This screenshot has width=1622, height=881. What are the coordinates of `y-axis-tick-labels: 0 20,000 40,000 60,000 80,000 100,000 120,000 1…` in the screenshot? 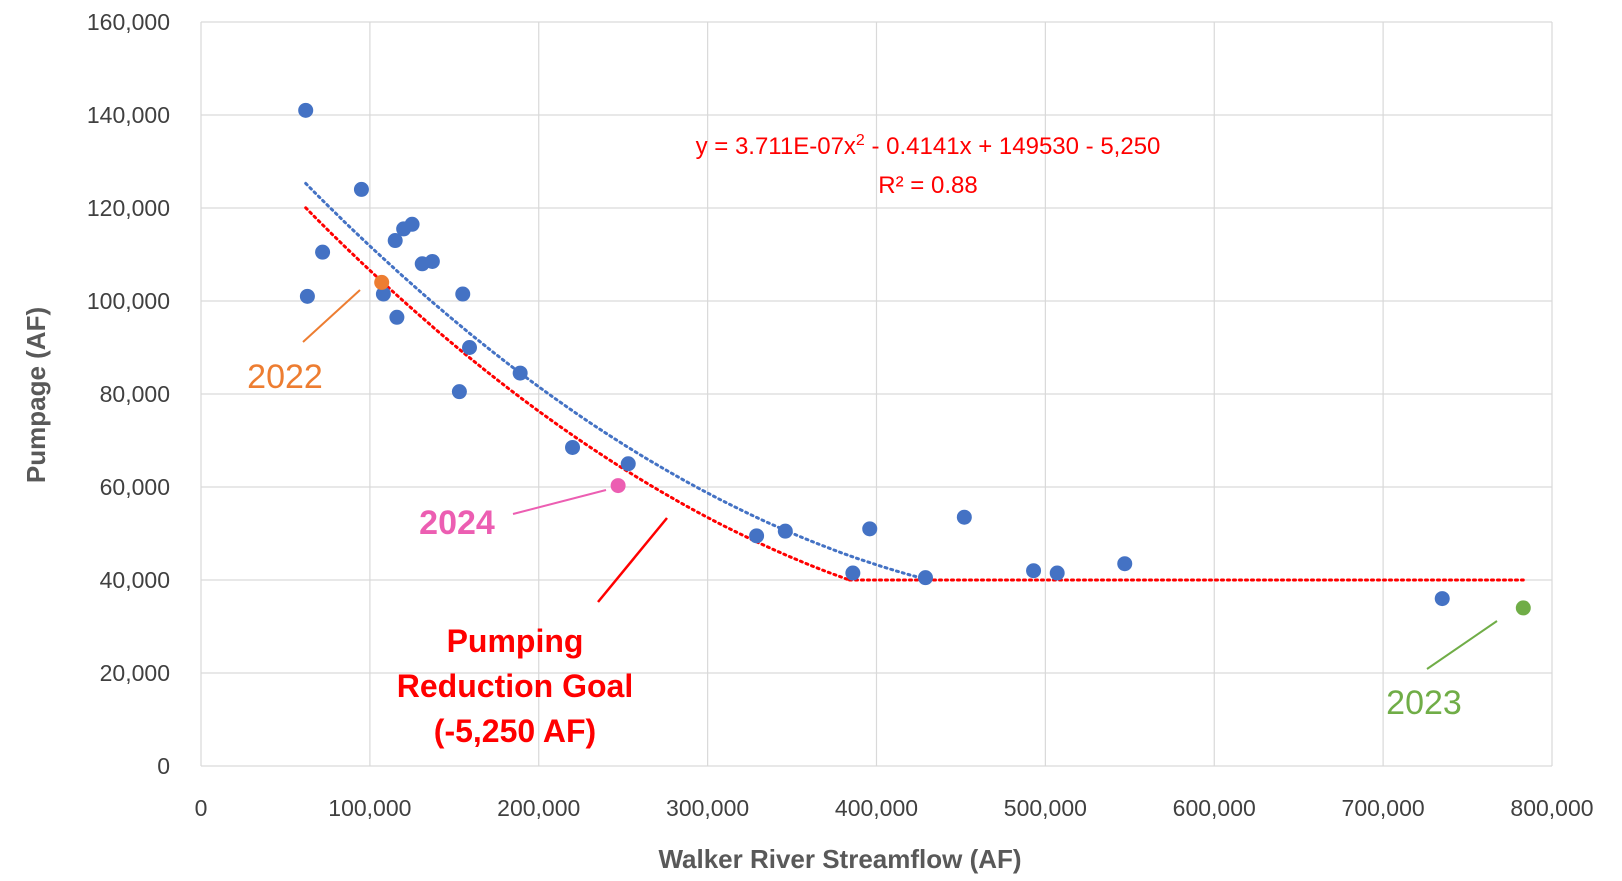 It's located at (128, 394).